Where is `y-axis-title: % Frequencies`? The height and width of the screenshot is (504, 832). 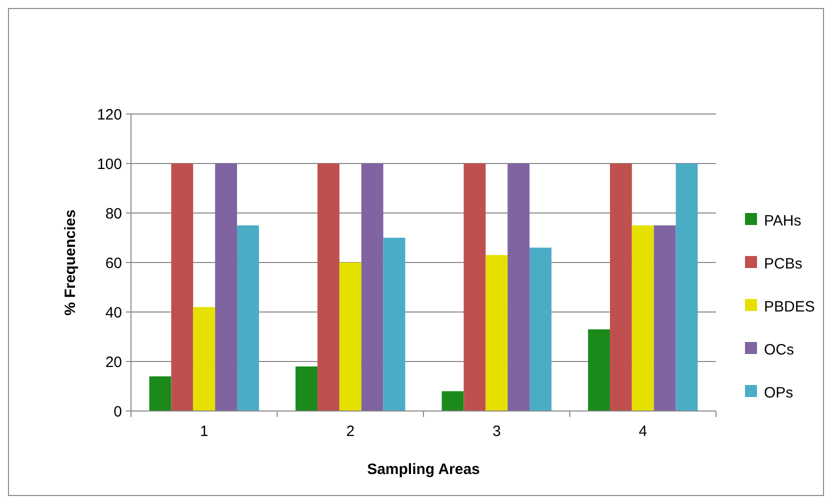 y-axis-title: % Frequencies is located at coordinates (70, 263).